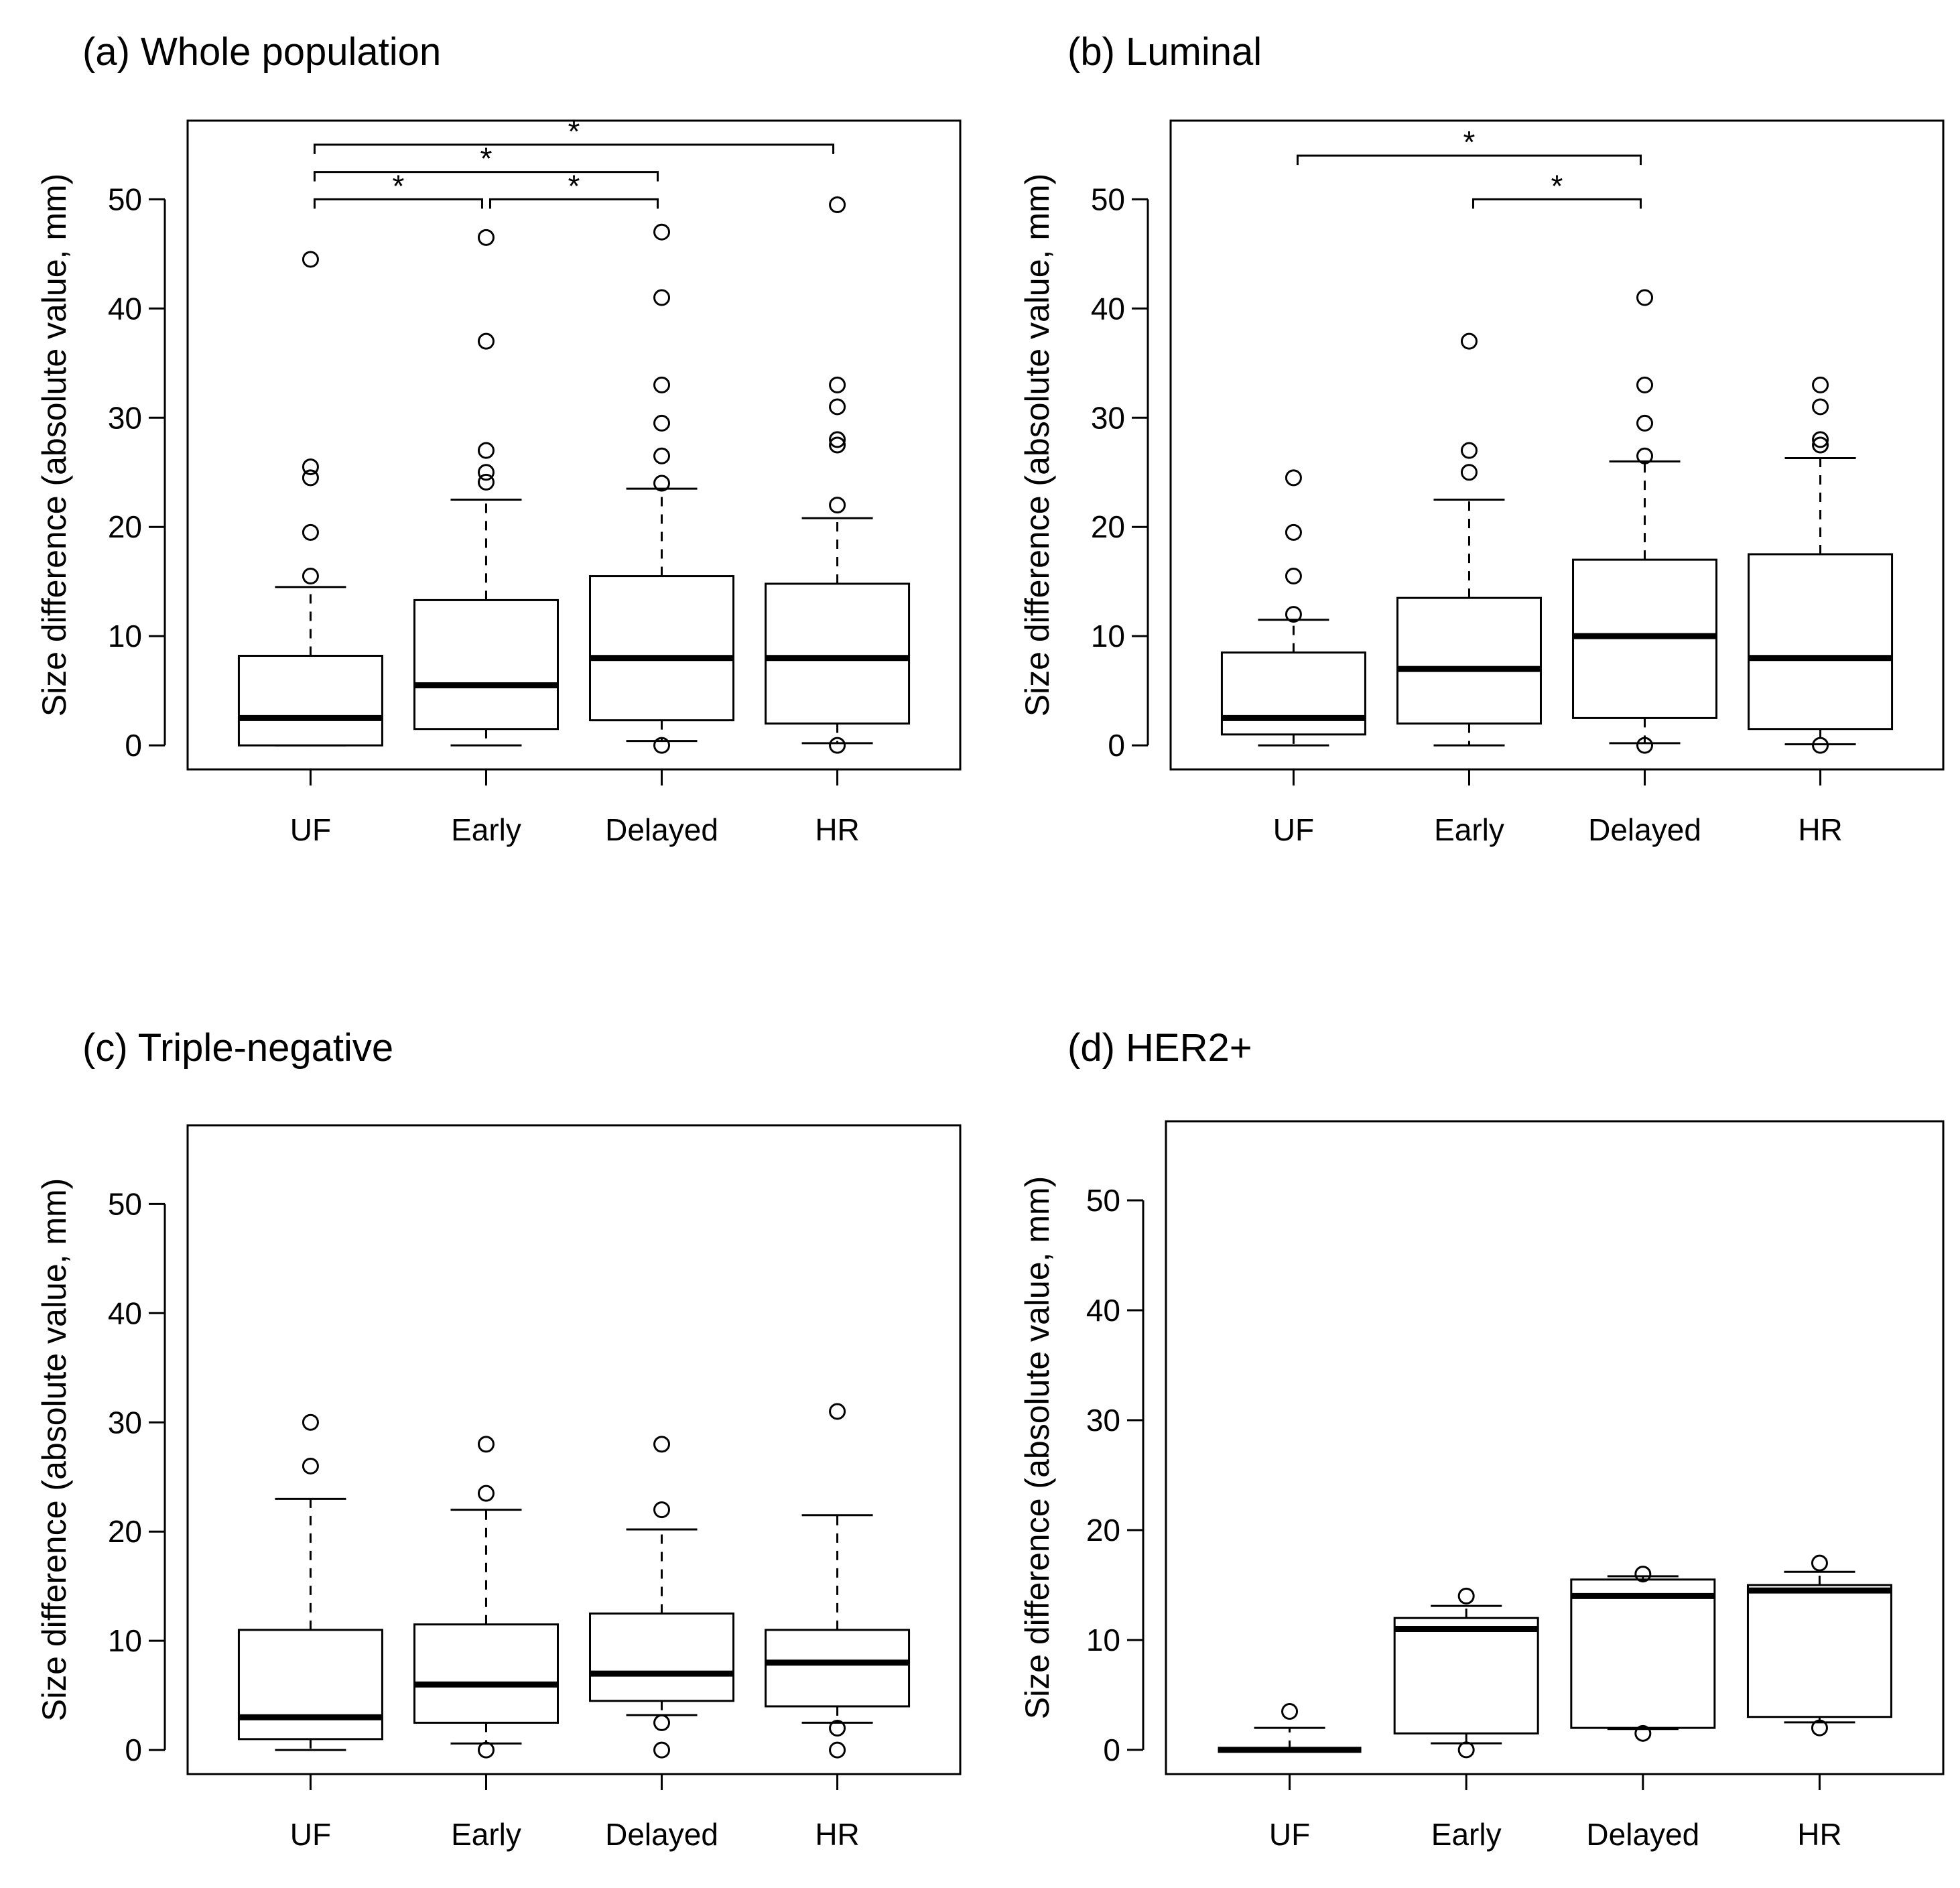 The width and height of the screenshot is (1960, 1888). Describe the element at coordinates (125, 417) in the screenshot. I see `y-tick-label: 30` at that location.